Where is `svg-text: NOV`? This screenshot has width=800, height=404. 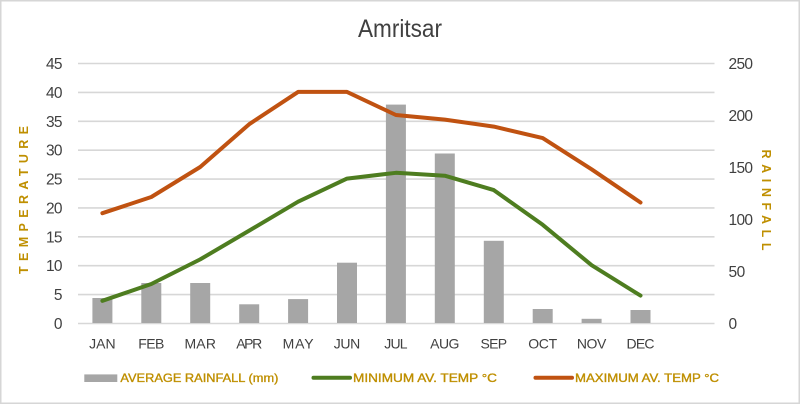
svg-text: NOV is located at coordinates (592, 344).